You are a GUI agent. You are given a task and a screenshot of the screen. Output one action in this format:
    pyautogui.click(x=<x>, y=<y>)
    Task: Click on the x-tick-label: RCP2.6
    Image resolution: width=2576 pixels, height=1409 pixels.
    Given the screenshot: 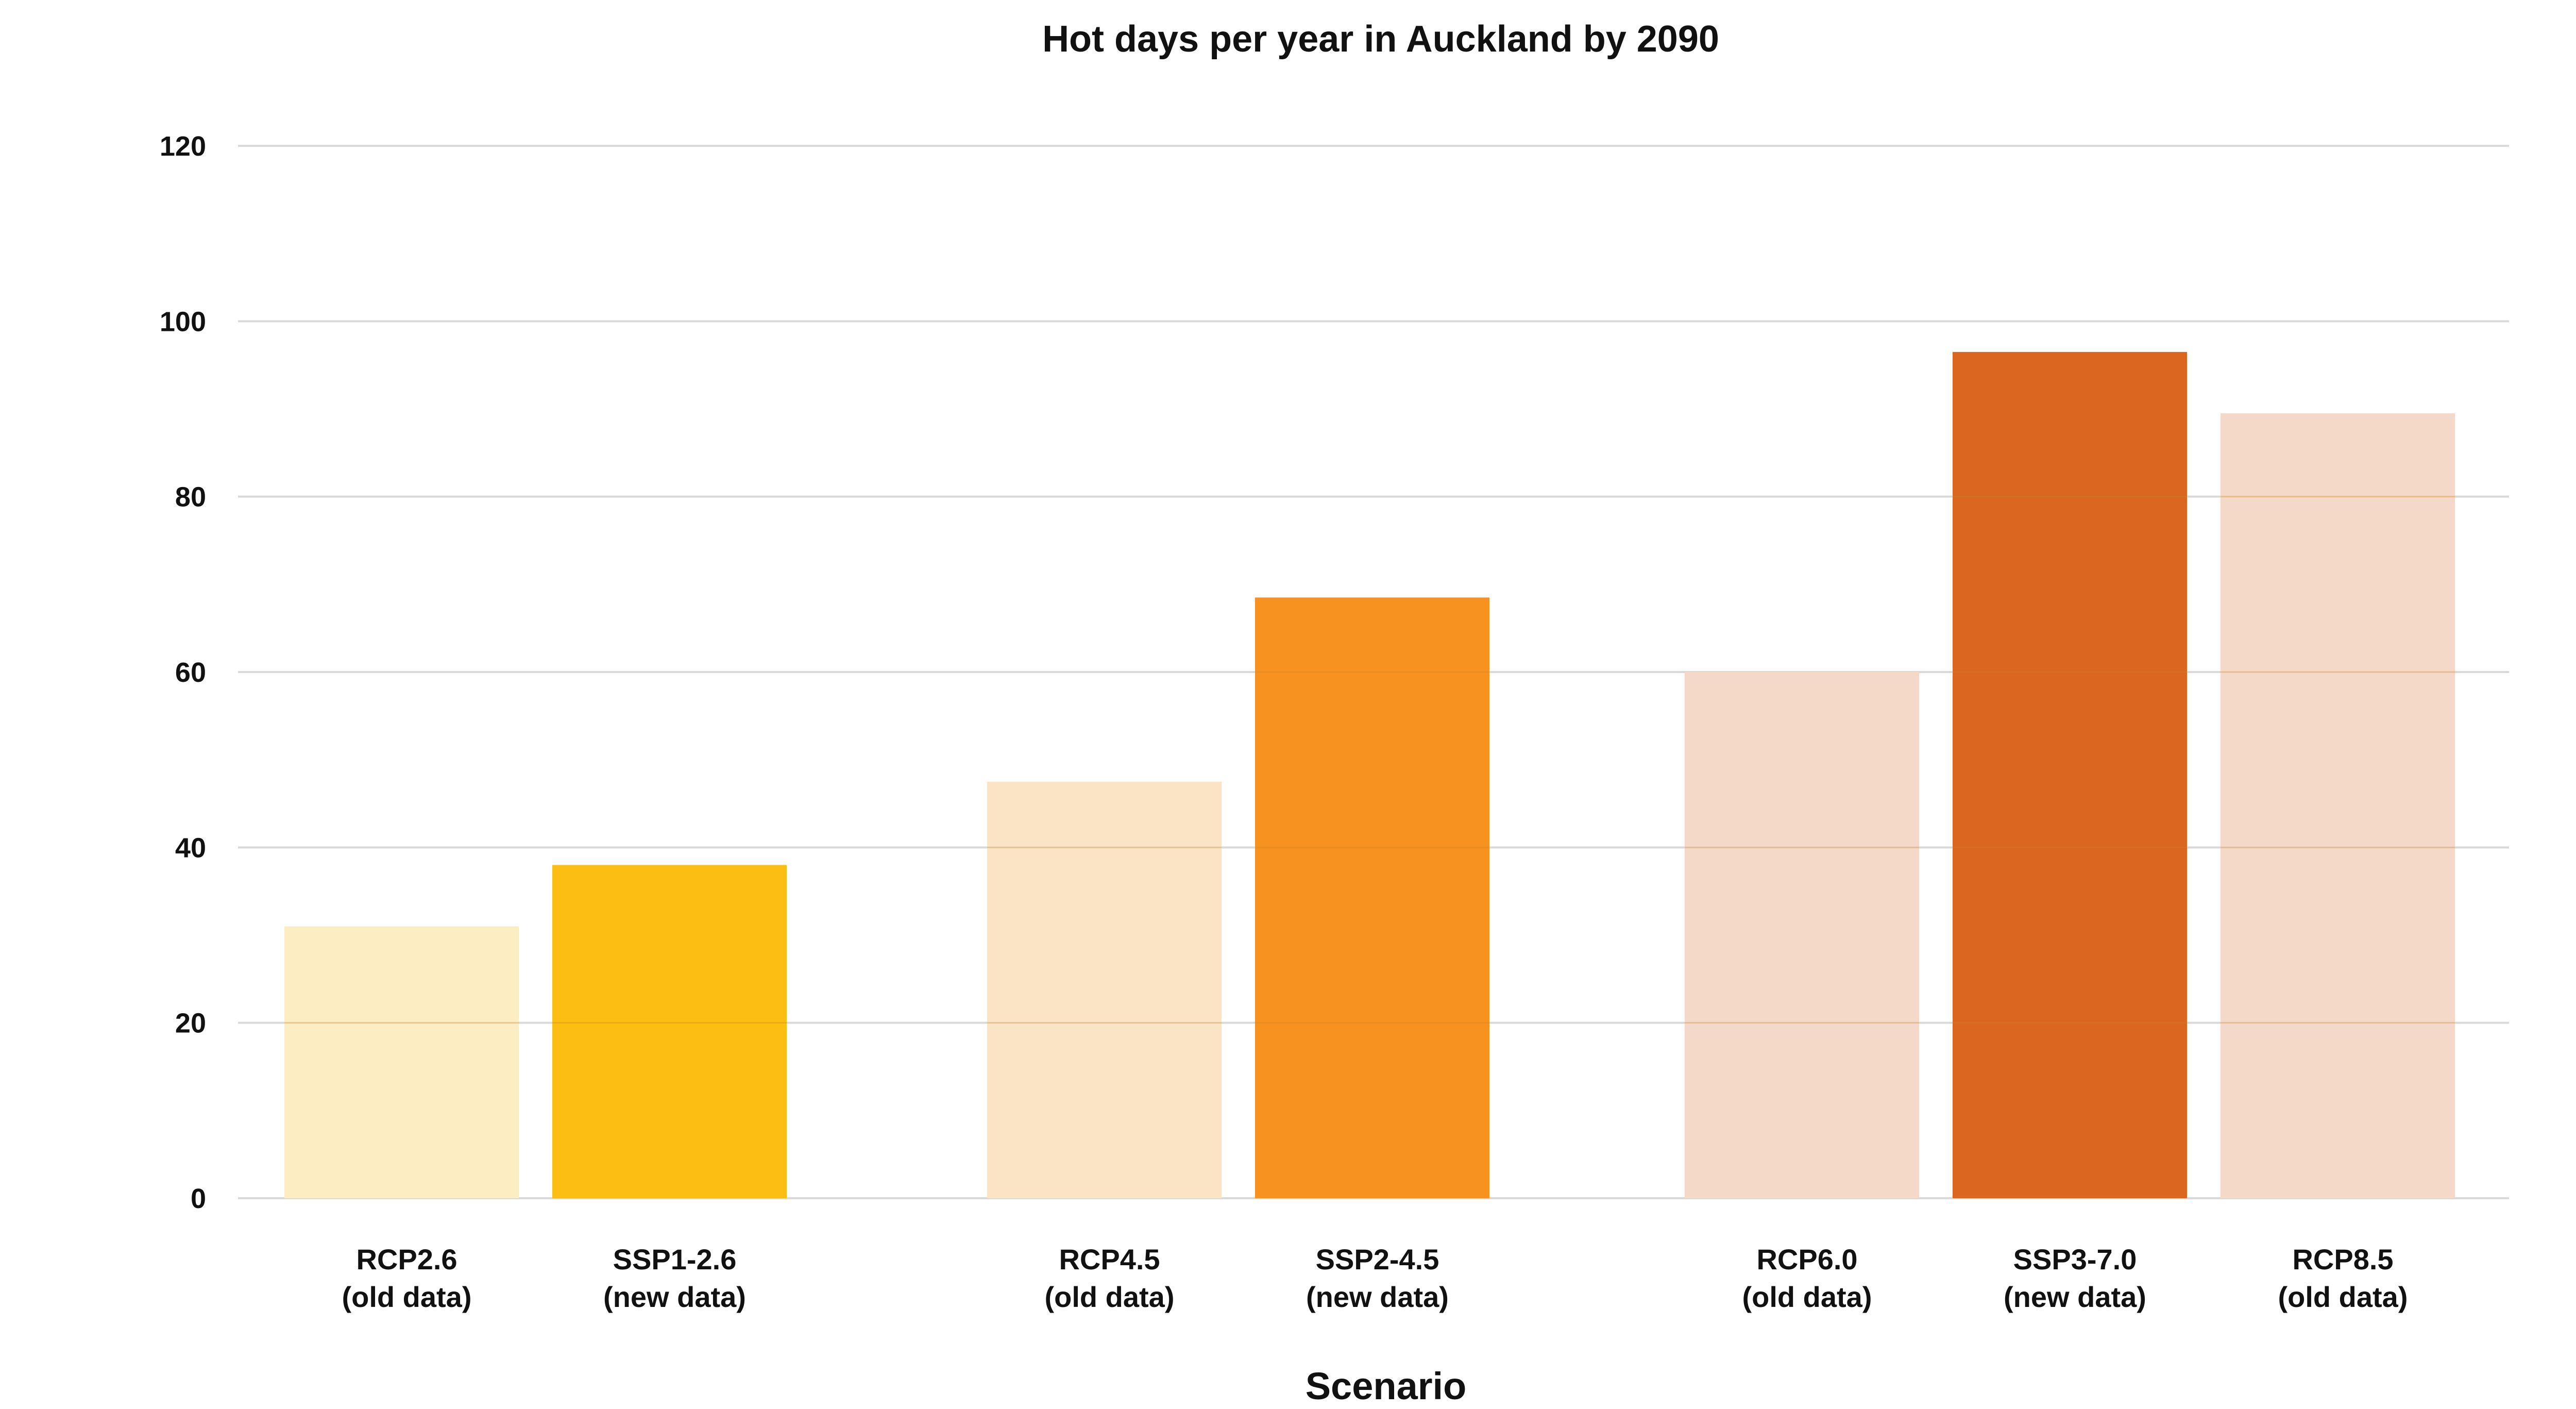 What is the action you would take?
    pyautogui.click(x=407, y=1259)
    